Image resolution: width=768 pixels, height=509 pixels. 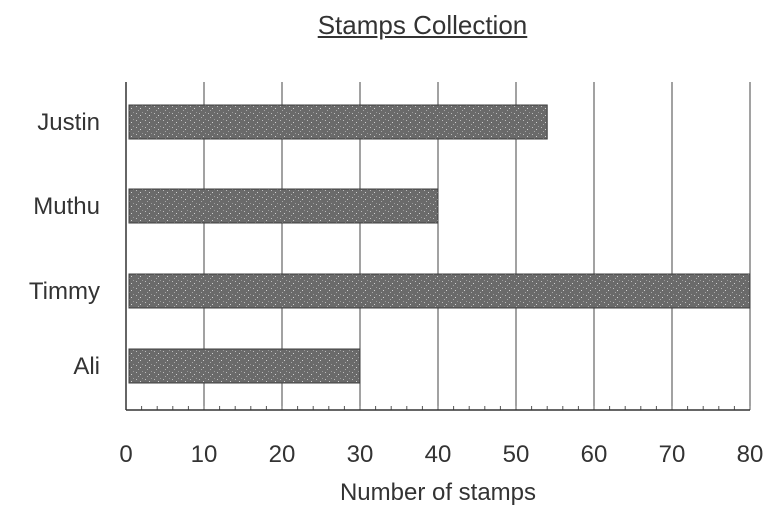 I want to click on bar-muthu, so click(x=283, y=206).